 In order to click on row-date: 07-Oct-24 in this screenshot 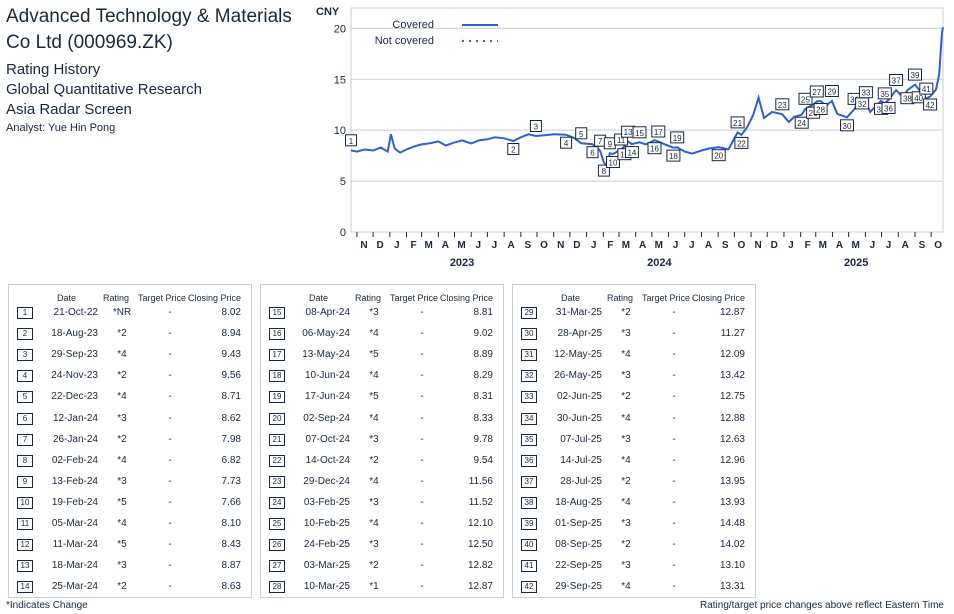, I will do `click(327, 439)`.